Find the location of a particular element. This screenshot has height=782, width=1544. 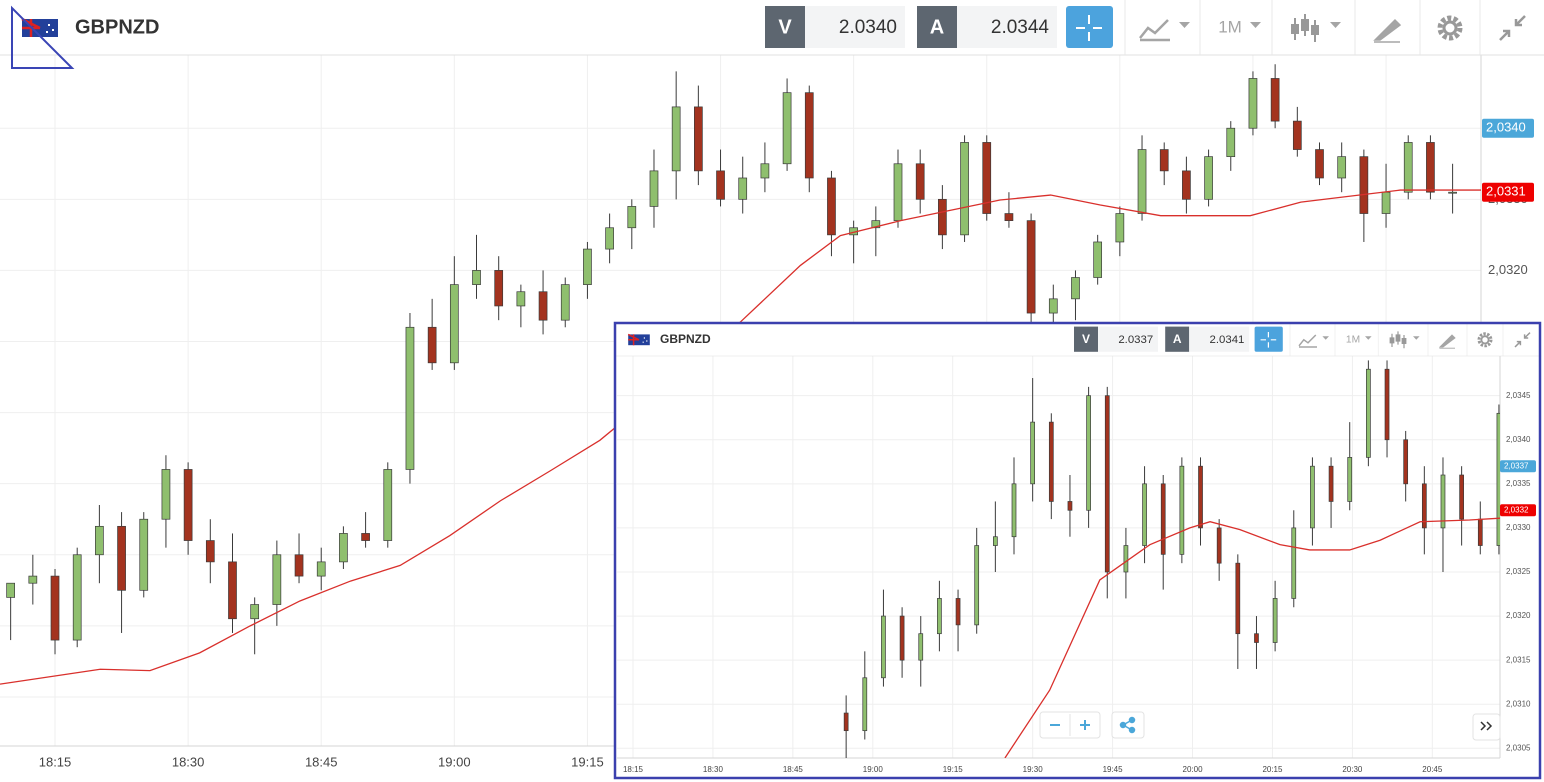

zoom-controls is located at coordinates (1270, 726).